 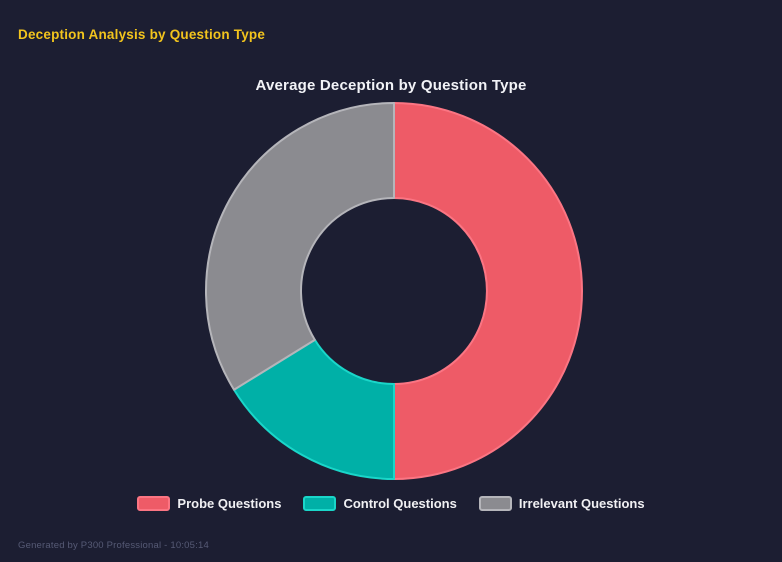 What do you see at coordinates (581, 503) in the screenshot?
I see `legend-label-irrelevant: Irrelevant Questions` at bounding box center [581, 503].